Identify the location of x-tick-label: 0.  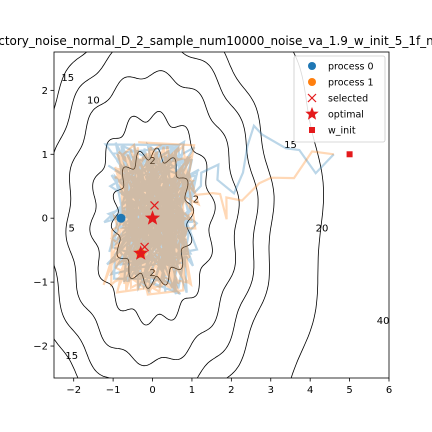
(152, 390).